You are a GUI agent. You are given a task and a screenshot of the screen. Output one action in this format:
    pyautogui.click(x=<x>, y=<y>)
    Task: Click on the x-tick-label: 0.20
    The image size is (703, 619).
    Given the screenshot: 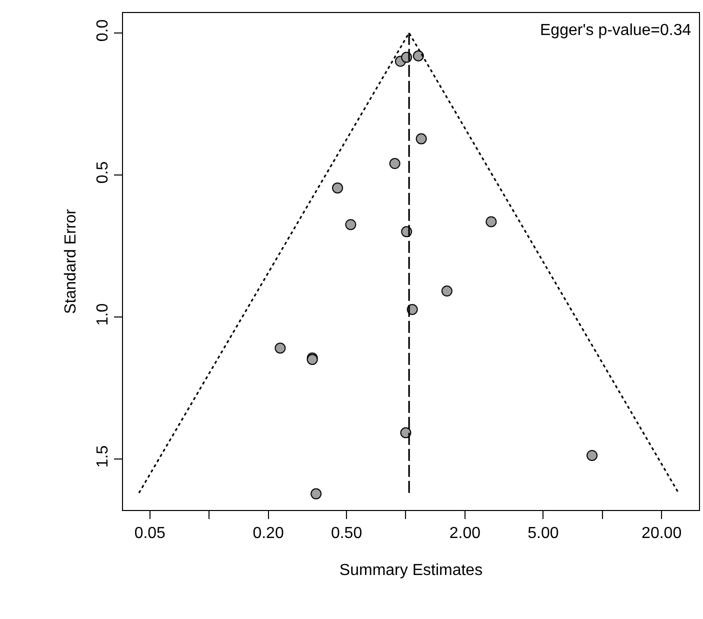 What is the action you would take?
    pyautogui.click(x=268, y=533)
    